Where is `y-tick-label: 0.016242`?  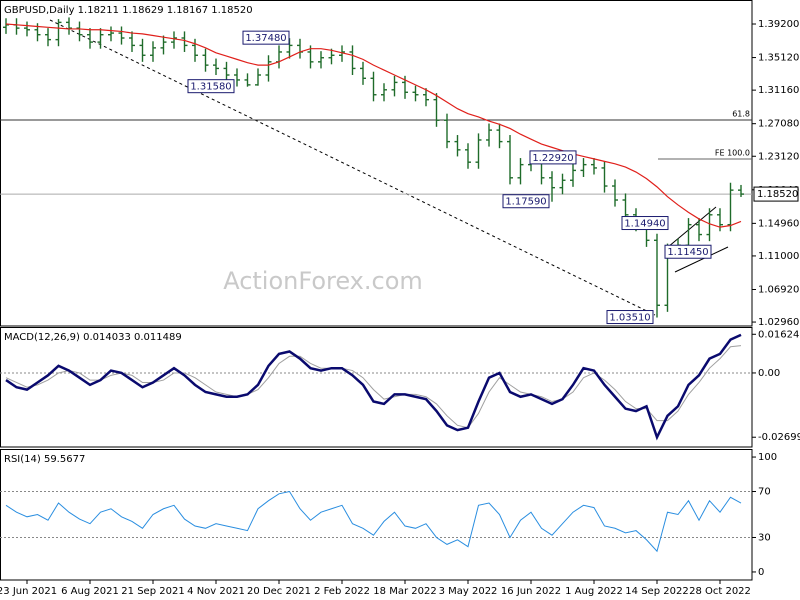
y-tick-label: 0.016242 is located at coordinates (779, 334).